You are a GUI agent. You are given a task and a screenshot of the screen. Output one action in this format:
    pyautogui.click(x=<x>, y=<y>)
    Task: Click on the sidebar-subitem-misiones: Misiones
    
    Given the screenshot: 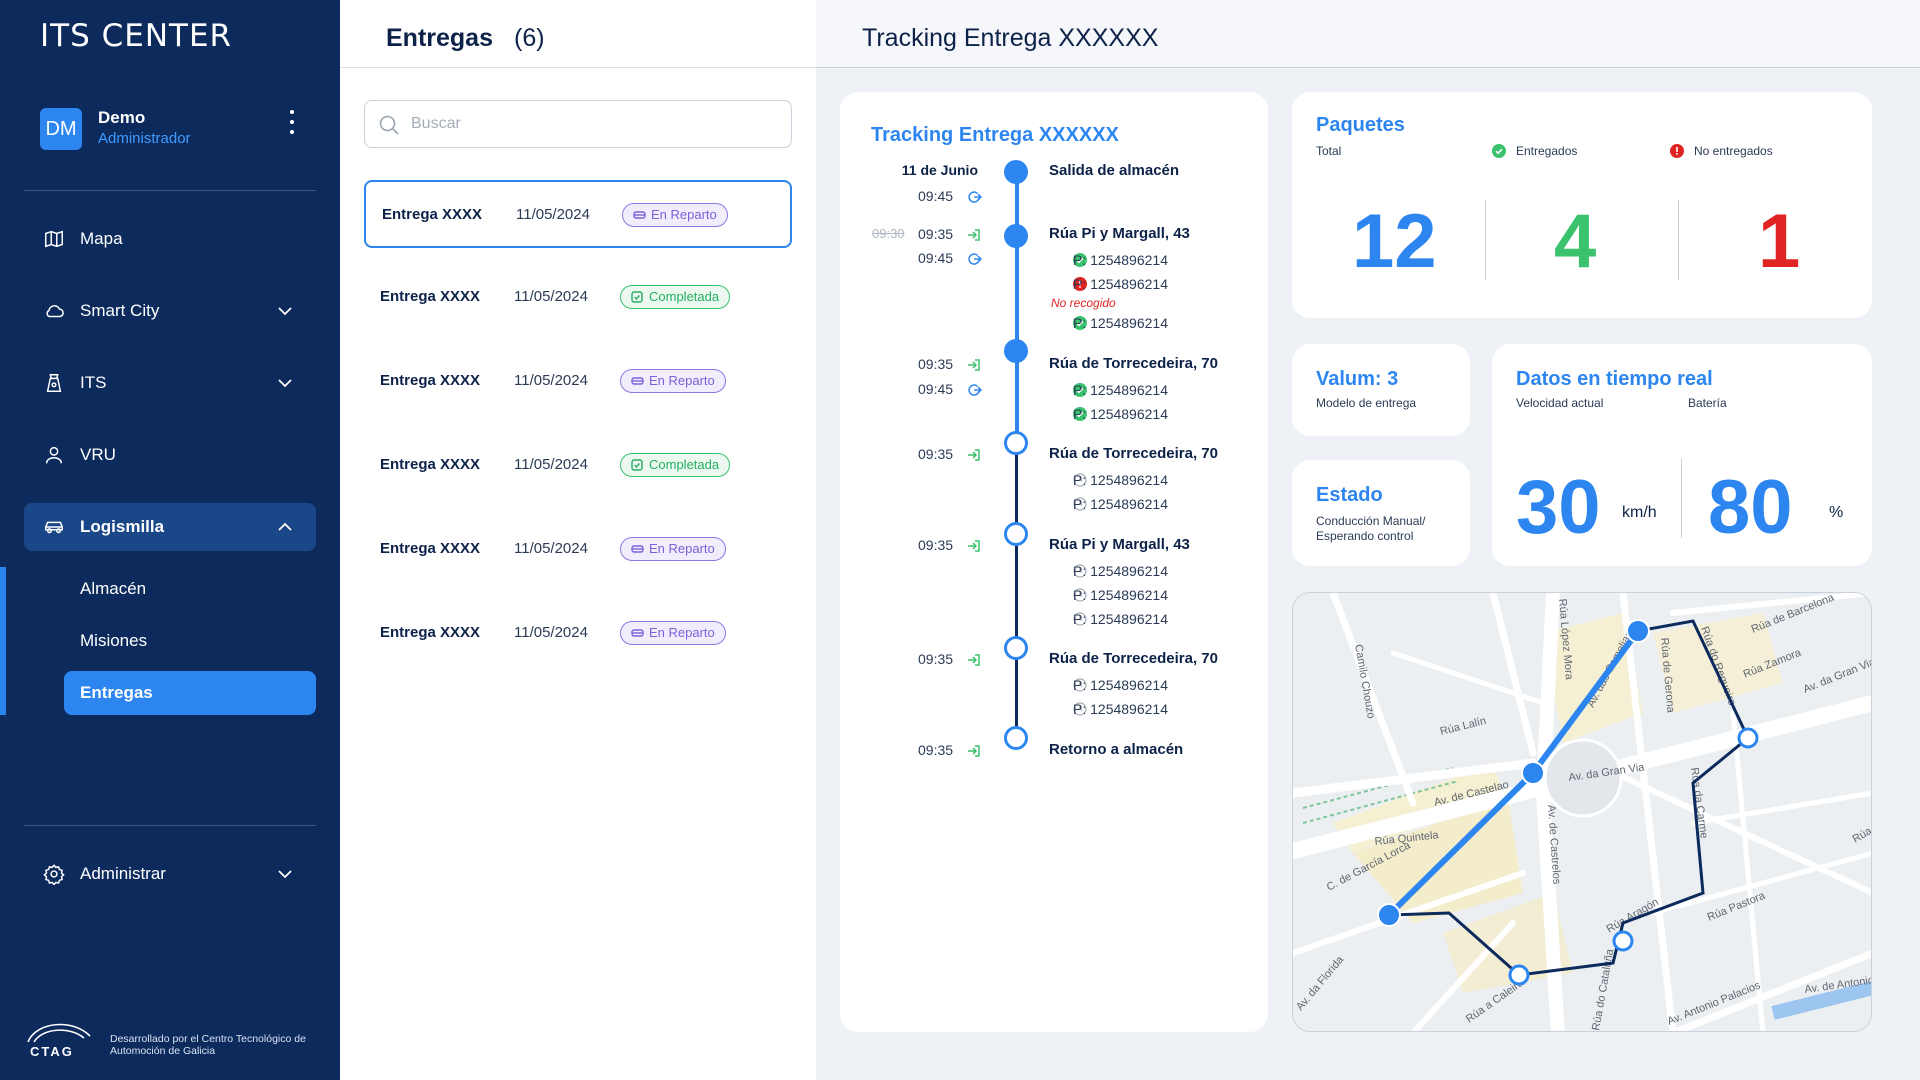 What is the action you would take?
    pyautogui.click(x=190, y=641)
    